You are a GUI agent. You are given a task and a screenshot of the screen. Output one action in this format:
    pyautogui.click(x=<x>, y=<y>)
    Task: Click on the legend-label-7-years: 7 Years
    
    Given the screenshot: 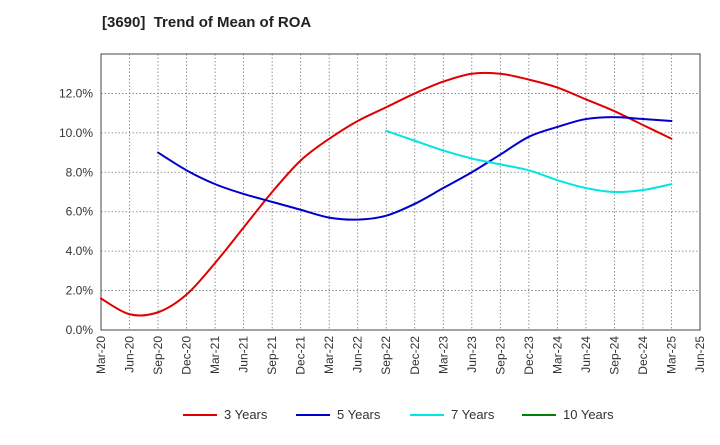 What is the action you would take?
    pyautogui.click(x=473, y=414)
    